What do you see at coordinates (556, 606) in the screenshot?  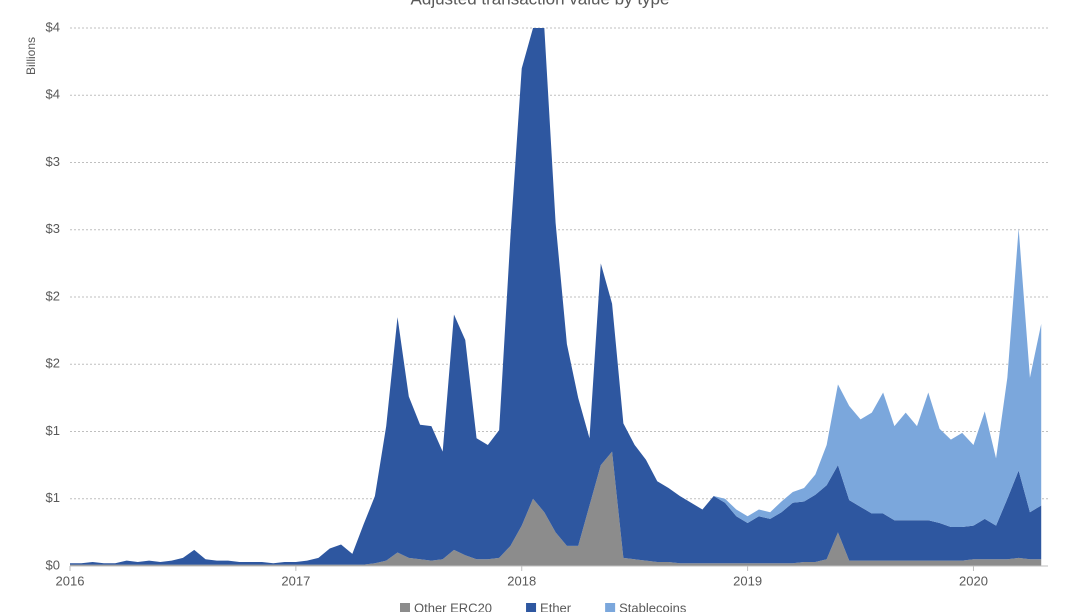 I see `legend-label: Ether` at bounding box center [556, 606].